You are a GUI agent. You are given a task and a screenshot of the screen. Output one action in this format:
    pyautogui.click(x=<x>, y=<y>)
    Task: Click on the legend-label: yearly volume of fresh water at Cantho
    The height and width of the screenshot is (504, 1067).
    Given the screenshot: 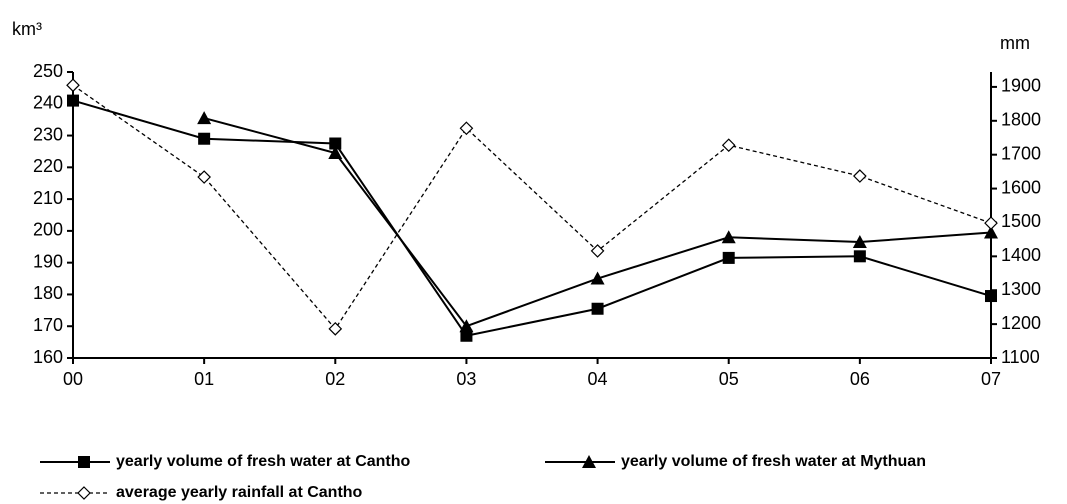 What is the action you would take?
    pyautogui.click(x=263, y=461)
    